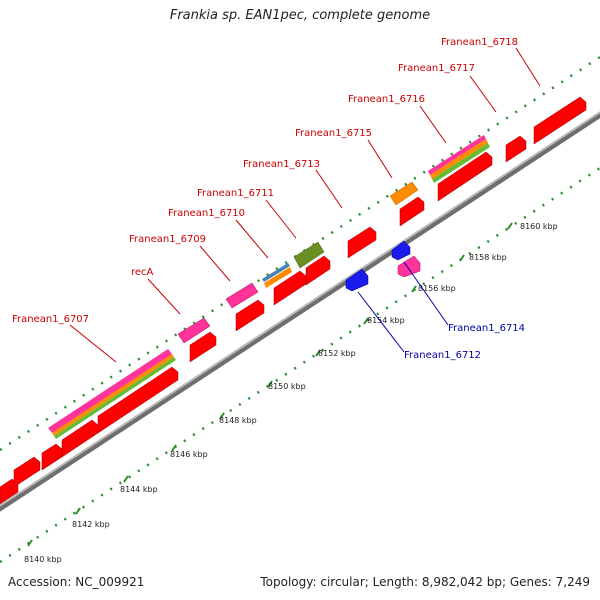  What do you see at coordinates (488, 257) in the screenshot?
I see `tick-label-8158: 8158 kbp` at bounding box center [488, 257].